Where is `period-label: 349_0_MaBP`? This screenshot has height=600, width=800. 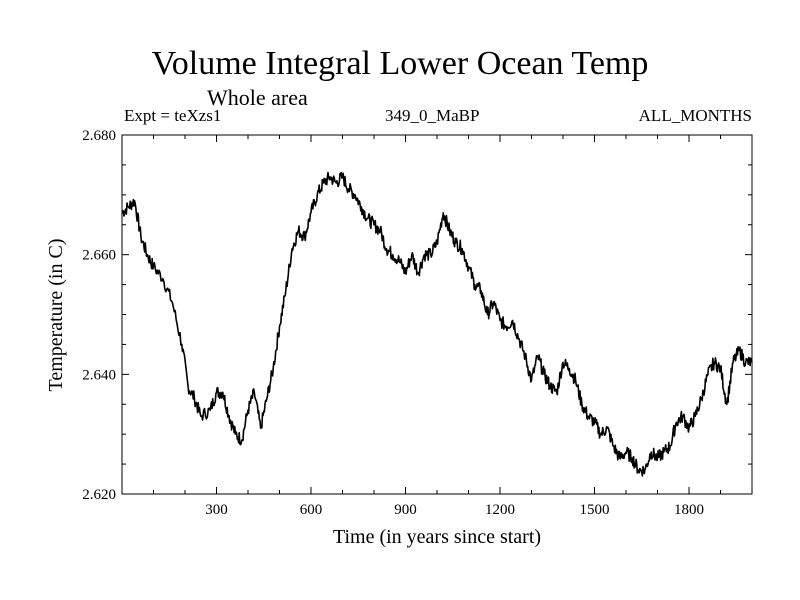
period-label: 349_0_MaBP is located at coordinates (432, 115).